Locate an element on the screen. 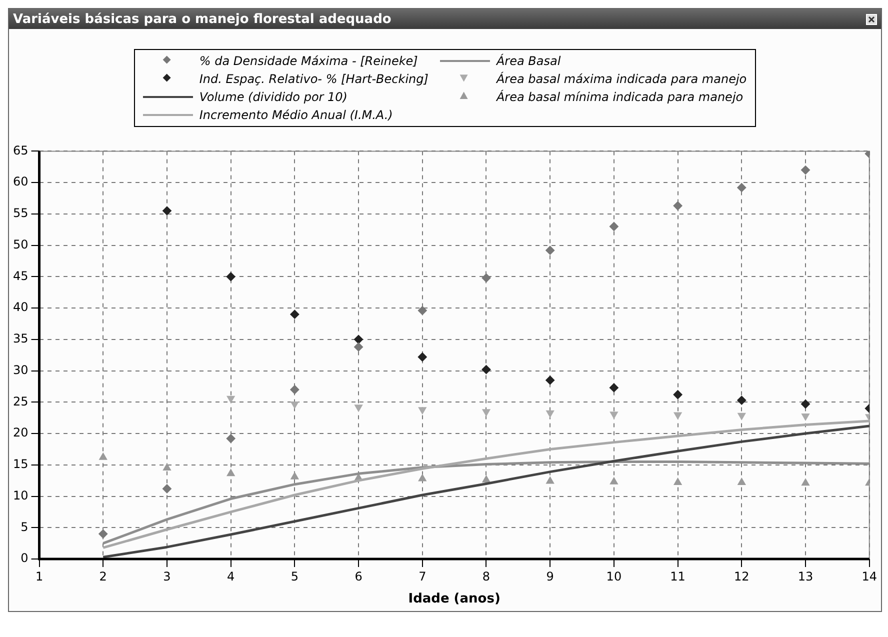 The width and height of the screenshot is (888, 637). legend-label: Incremento Médio Anual (I.M.A.) is located at coordinates (296, 115).